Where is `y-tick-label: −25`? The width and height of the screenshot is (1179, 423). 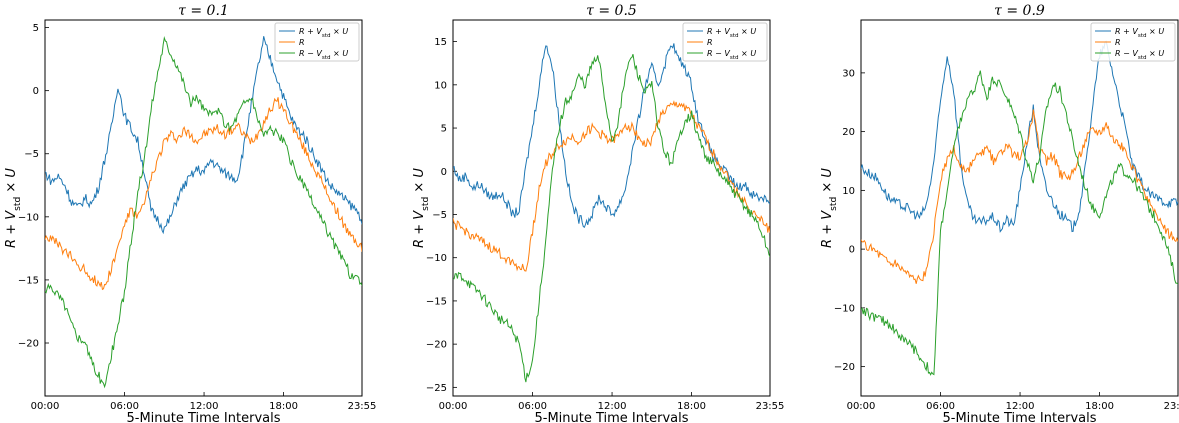
y-tick-label: −25 is located at coordinates (436, 388).